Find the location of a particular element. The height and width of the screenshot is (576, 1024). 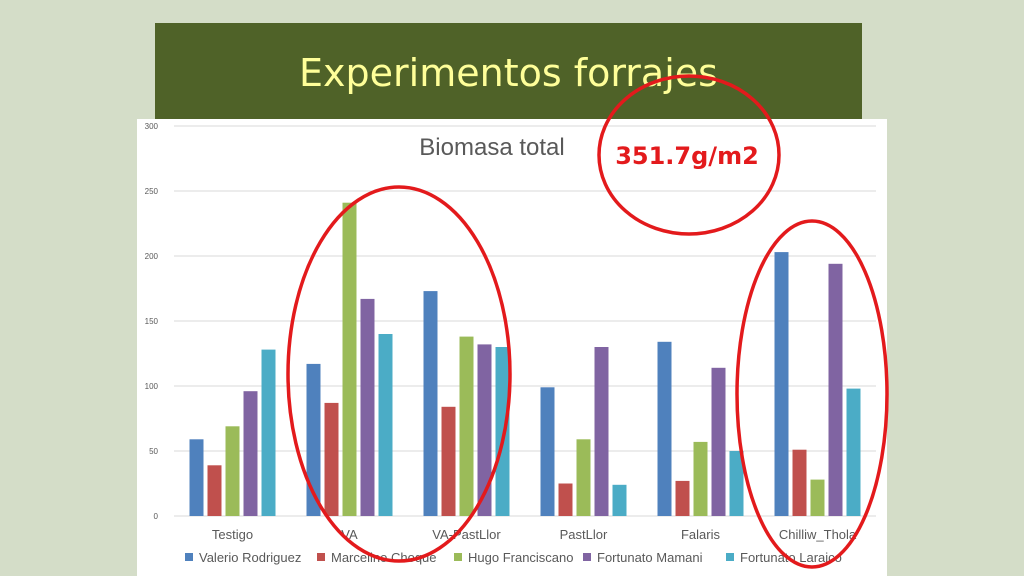

legend-label: Valerio Rodriguez is located at coordinates (250, 557).